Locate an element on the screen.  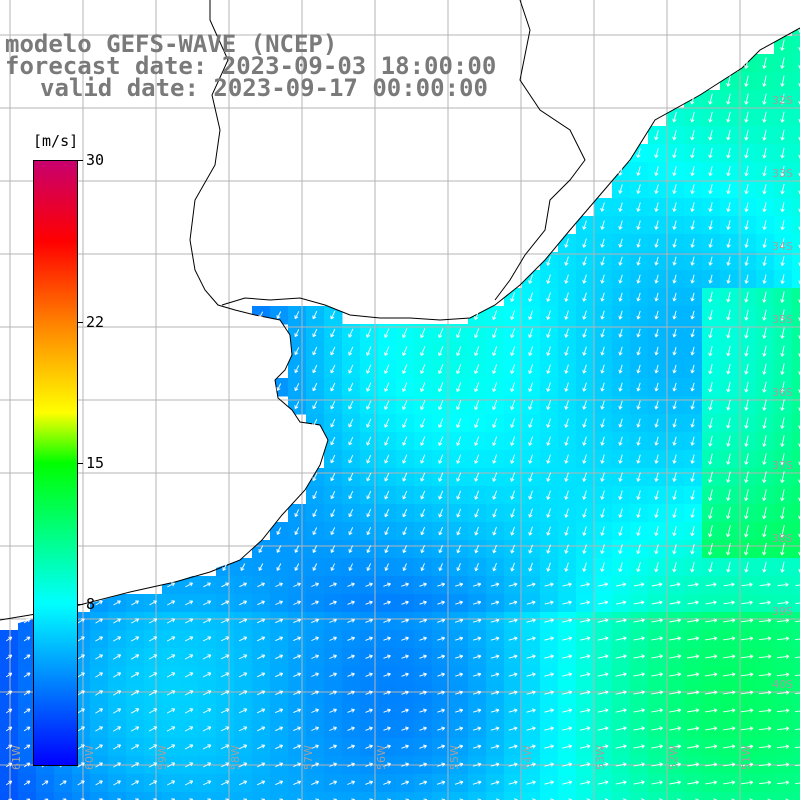
longitude-label: 51W is located at coordinates (746, 757).